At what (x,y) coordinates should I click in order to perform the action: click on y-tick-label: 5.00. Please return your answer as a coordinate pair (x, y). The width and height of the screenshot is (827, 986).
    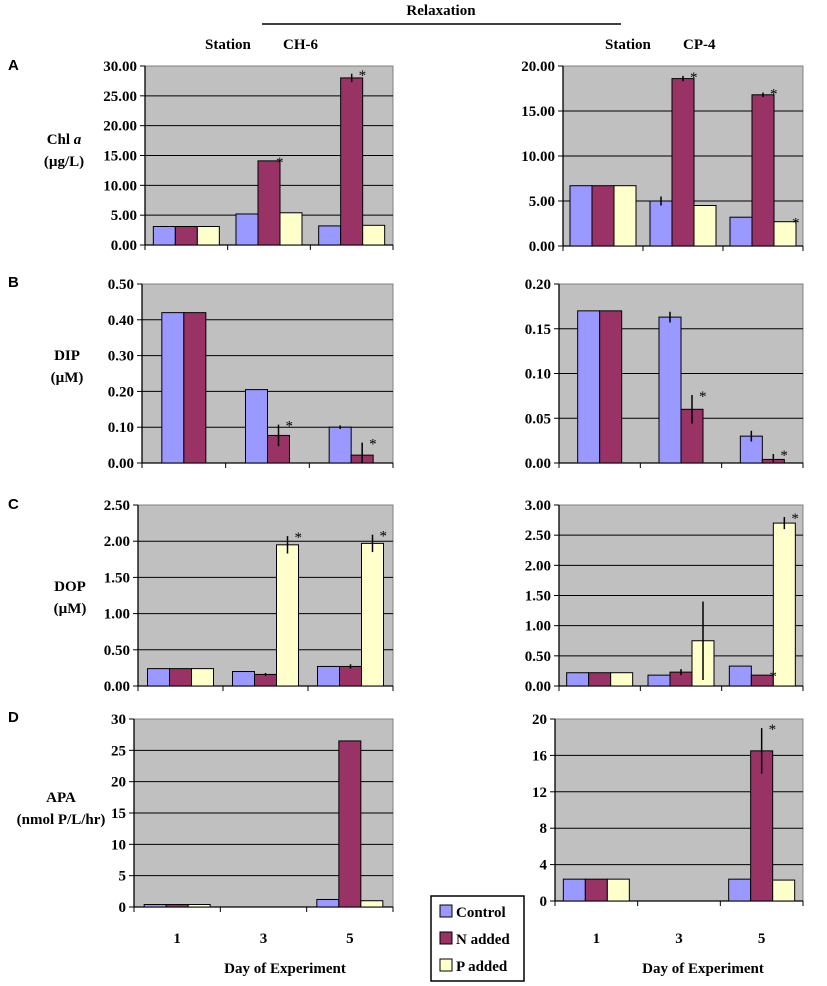
    Looking at the image, I should click on (124, 216).